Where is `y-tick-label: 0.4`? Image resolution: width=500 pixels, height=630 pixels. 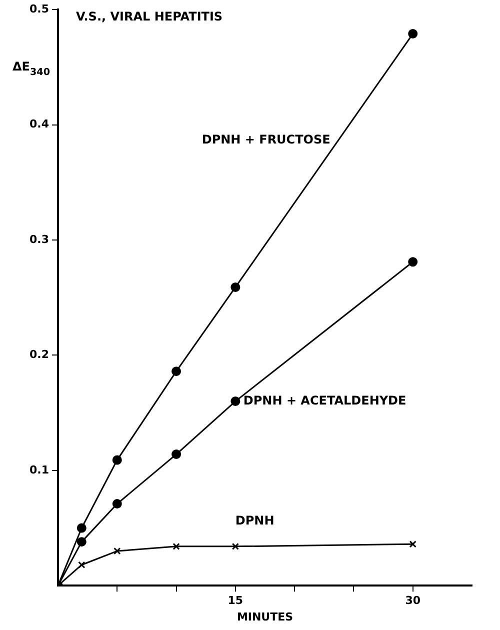
y-tick-label: 0.4 is located at coordinates (40, 124).